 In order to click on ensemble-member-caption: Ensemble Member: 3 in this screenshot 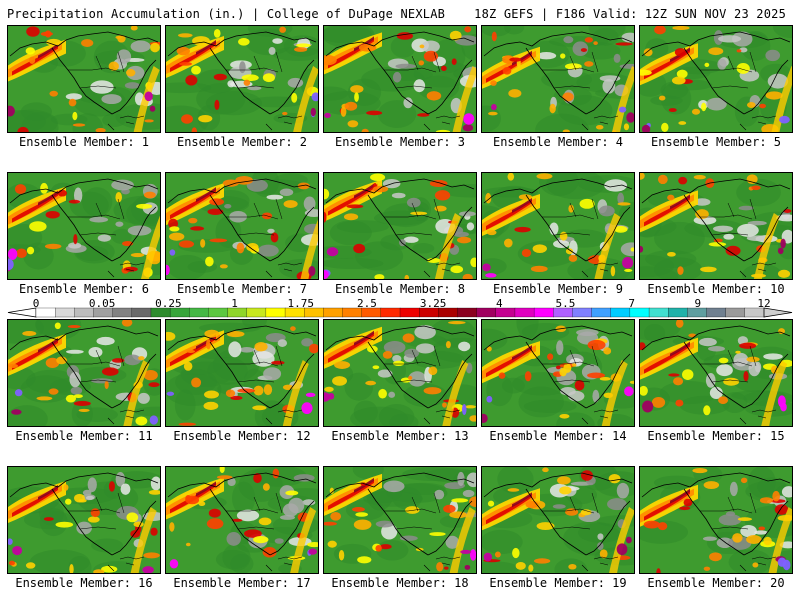, I will do `click(400, 142)`.